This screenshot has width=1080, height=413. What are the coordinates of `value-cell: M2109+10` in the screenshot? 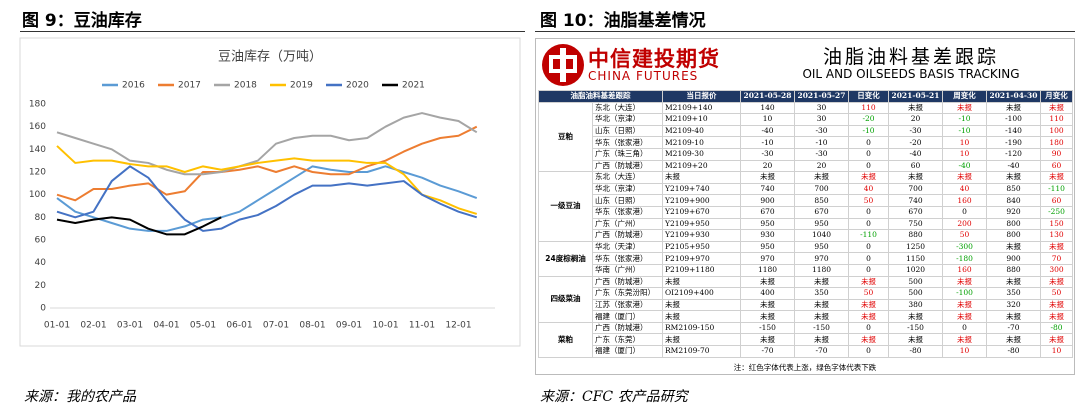 It's located at (701, 119).